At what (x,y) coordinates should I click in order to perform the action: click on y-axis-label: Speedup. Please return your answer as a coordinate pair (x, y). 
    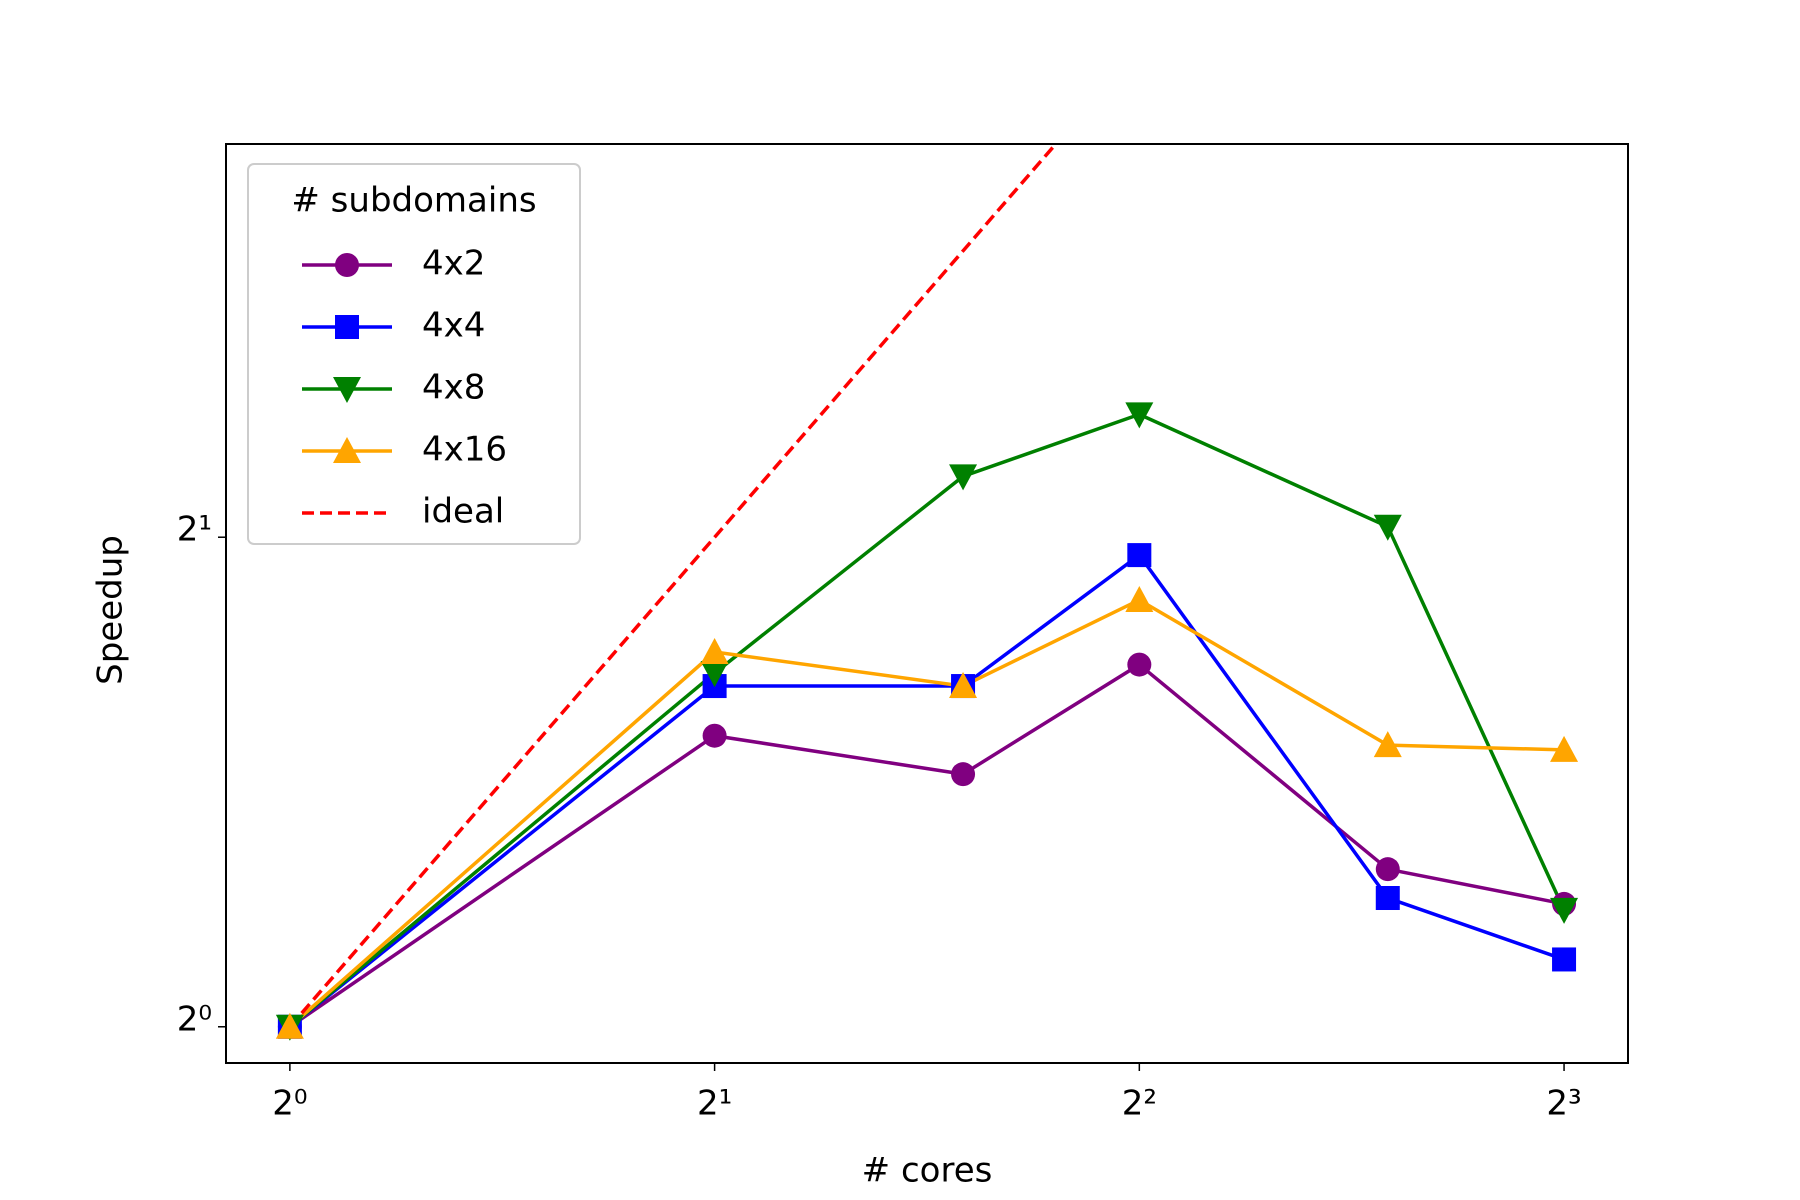
    Looking at the image, I should click on (111, 610).